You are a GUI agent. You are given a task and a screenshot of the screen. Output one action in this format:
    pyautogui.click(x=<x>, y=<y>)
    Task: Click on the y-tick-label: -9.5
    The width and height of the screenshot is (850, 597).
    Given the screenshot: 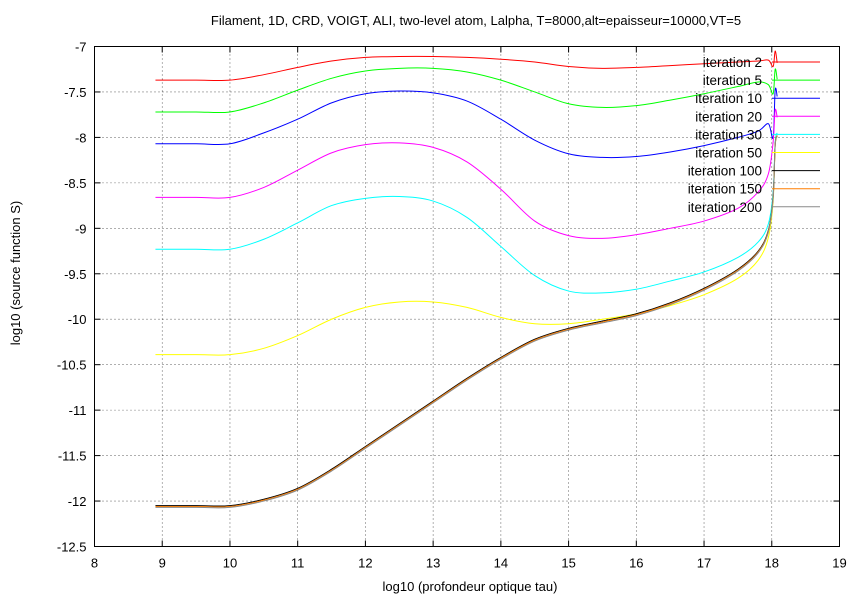 What is the action you would take?
    pyautogui.click(x=75, y=274)
    